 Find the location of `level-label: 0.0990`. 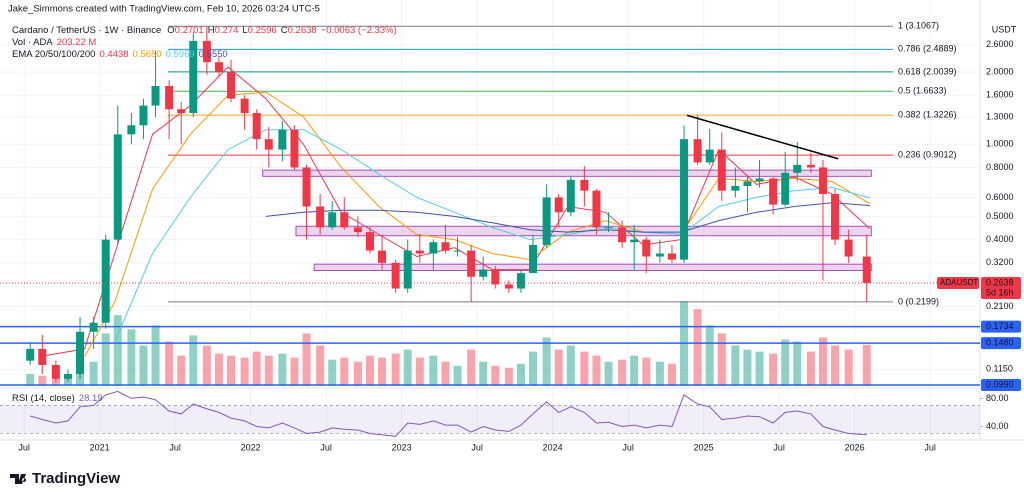

level-label: 0.0990 is located at coordinates (1000, 384).